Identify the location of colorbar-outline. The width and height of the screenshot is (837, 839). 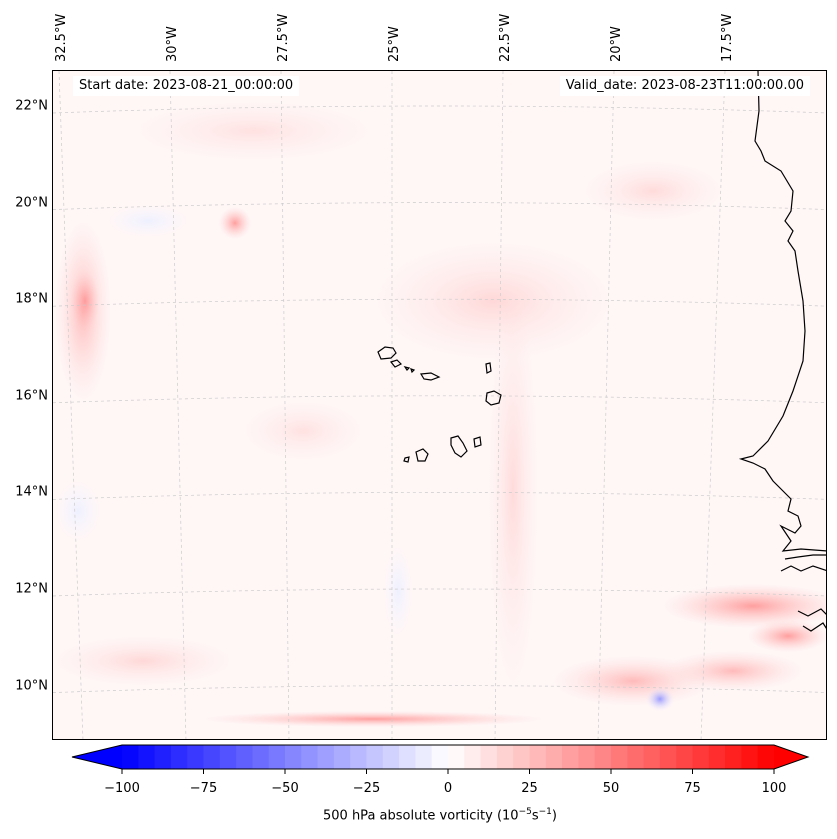
(440, 757).